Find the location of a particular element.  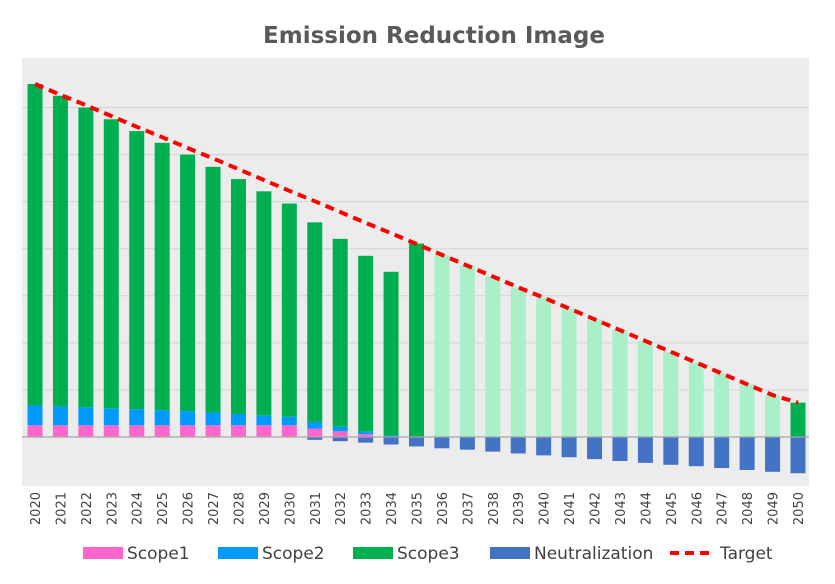

x-tick-label: 2026 is located at coordinates (189, 508).